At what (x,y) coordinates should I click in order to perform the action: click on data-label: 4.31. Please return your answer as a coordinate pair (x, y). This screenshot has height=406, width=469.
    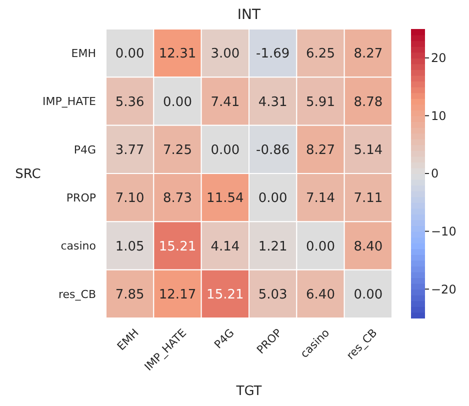
    Looking at the image, I should click on (273, 102).